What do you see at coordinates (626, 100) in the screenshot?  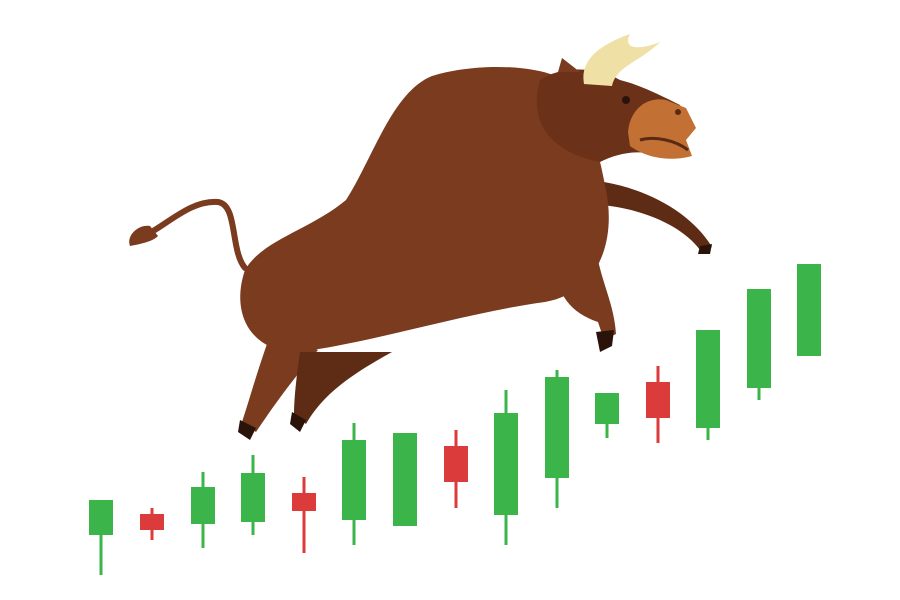 I see `bull-eye` at bounding box center [626, 100].